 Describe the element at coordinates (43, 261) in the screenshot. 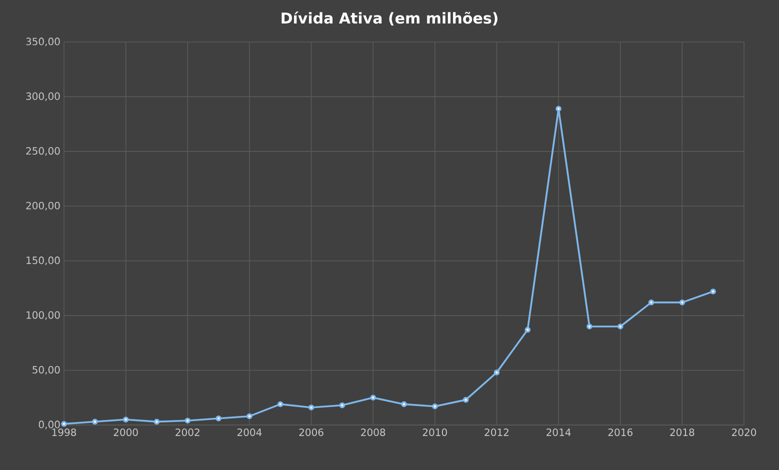

I see `y-tick-label: 150,00` at that location.